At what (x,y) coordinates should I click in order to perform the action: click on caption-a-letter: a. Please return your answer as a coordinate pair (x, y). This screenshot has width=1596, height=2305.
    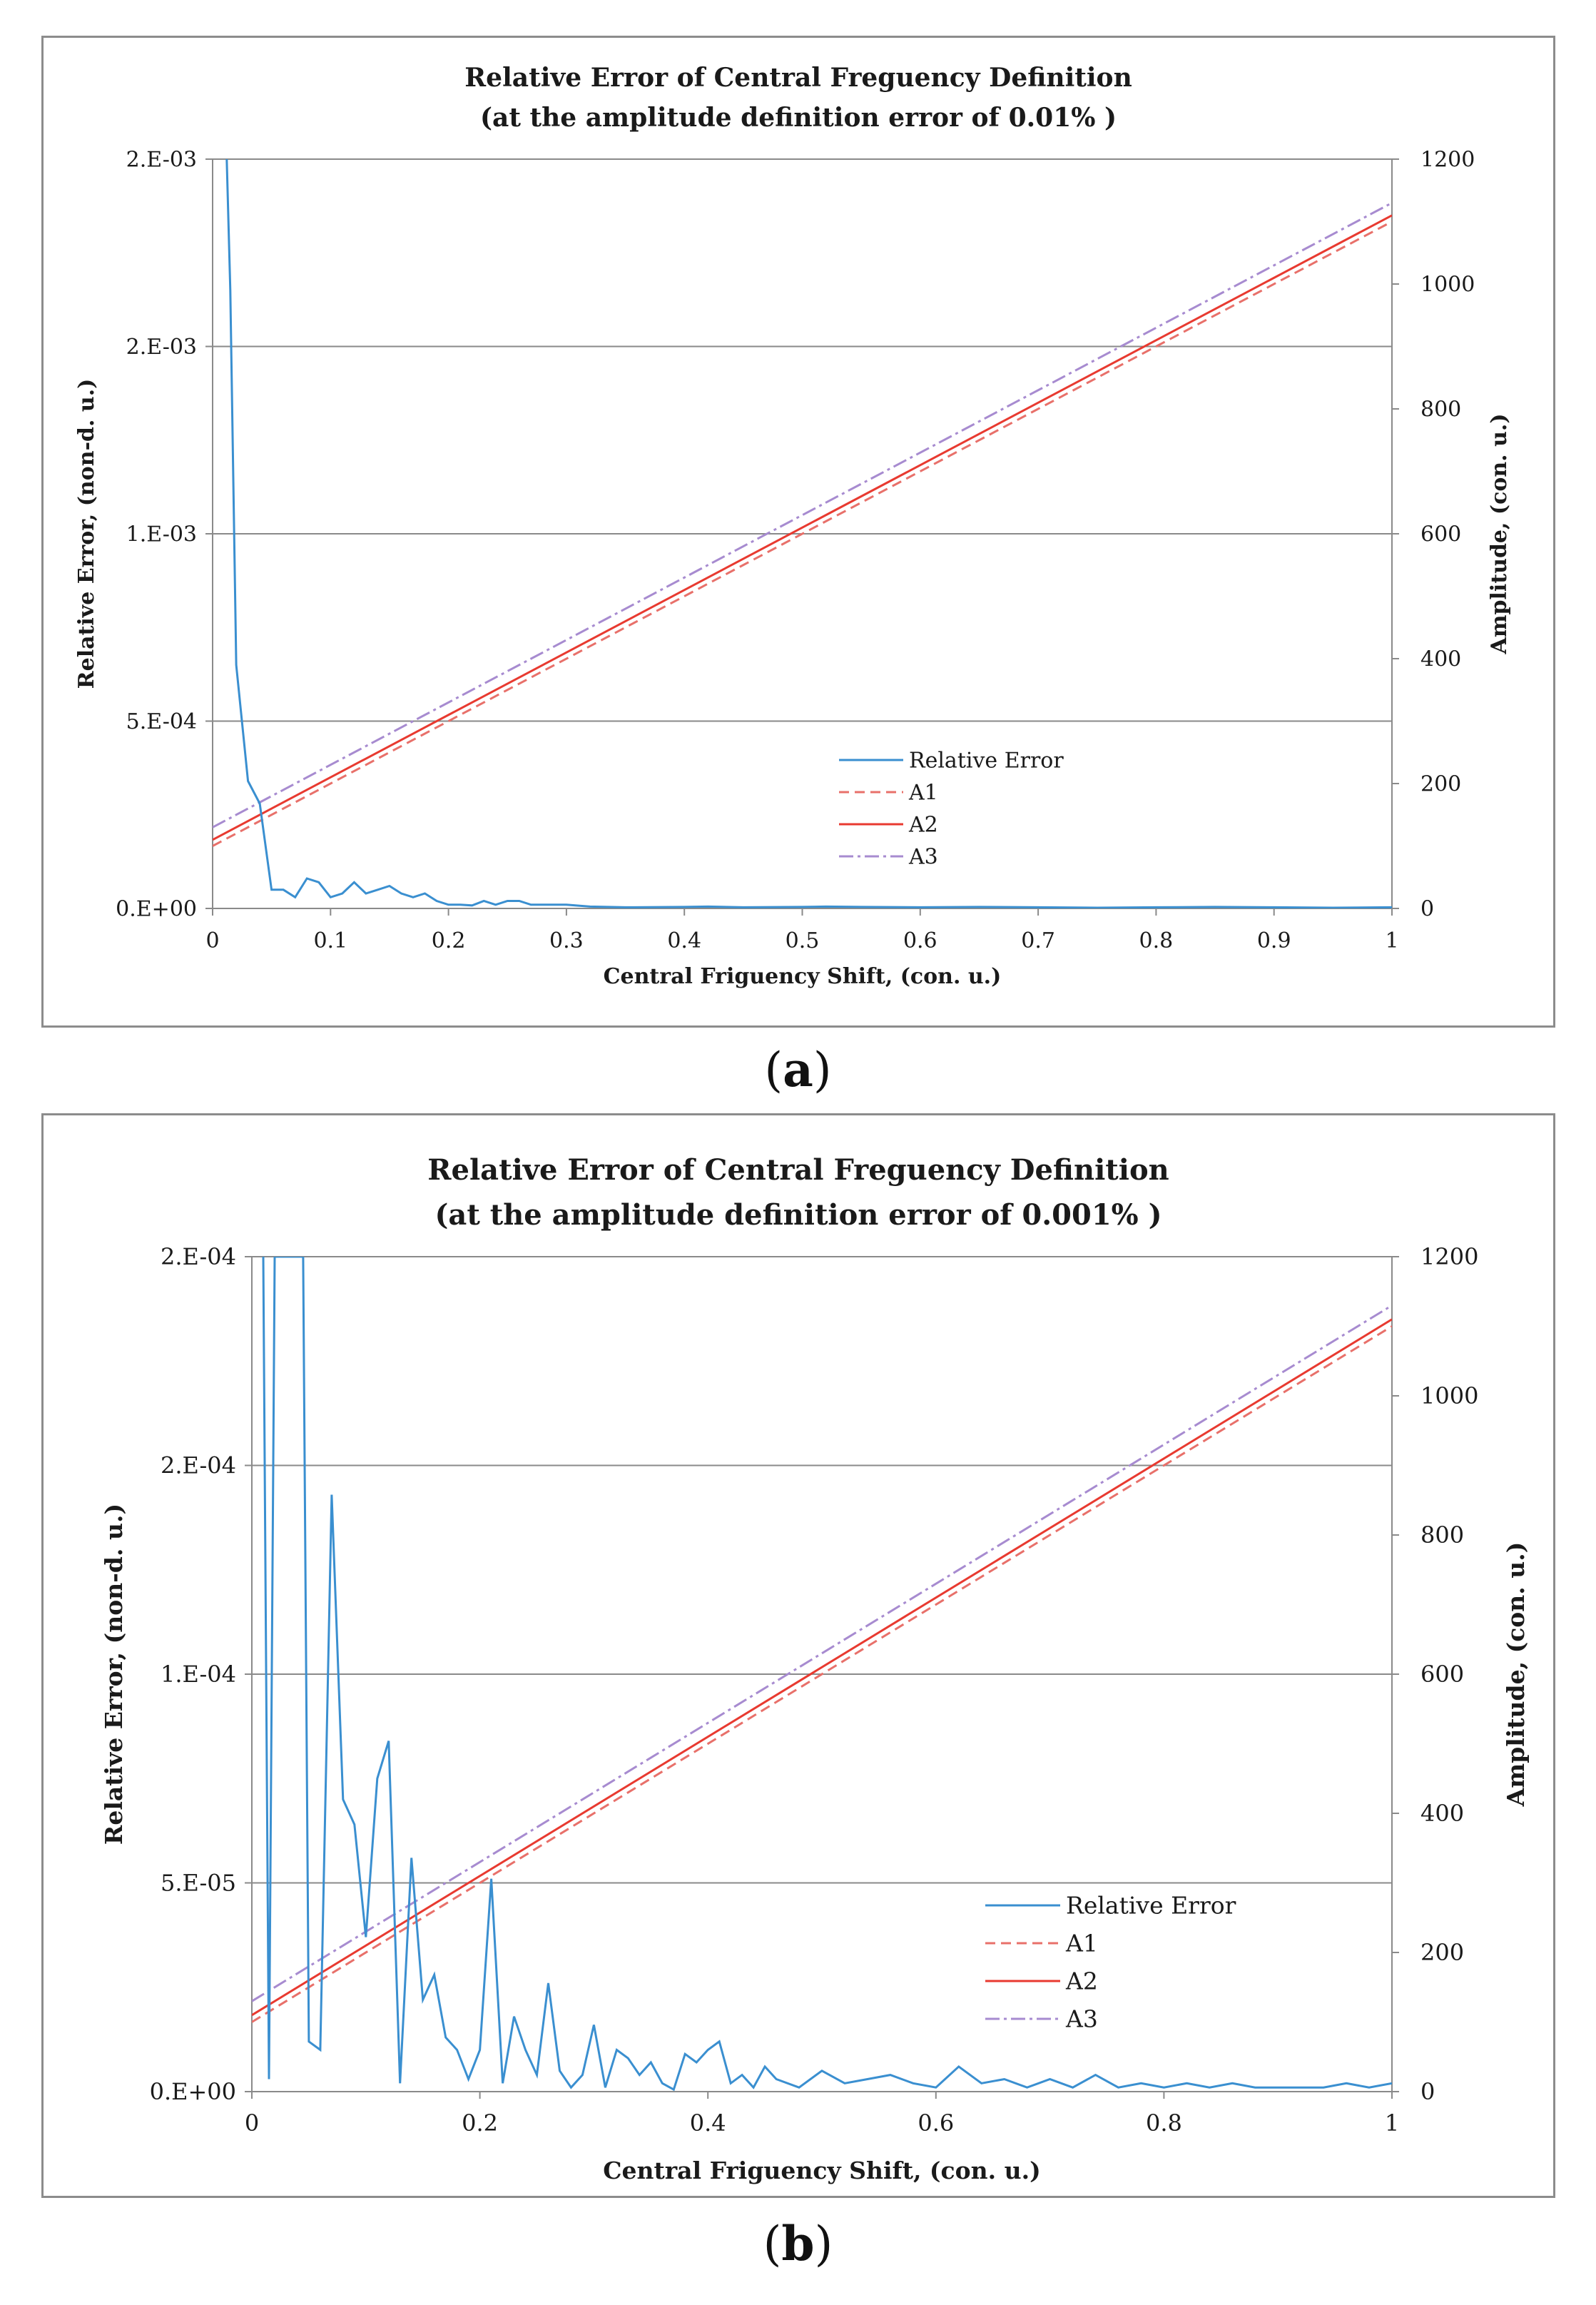
    Looking at the image, I should click on (798, 1070).